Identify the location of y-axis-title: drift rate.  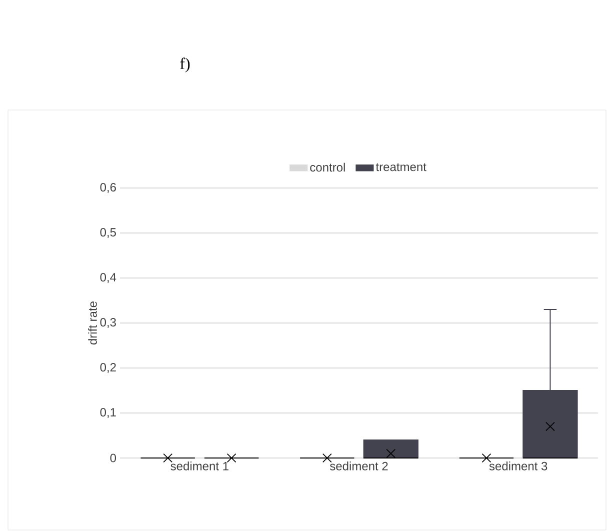
(92, 323).